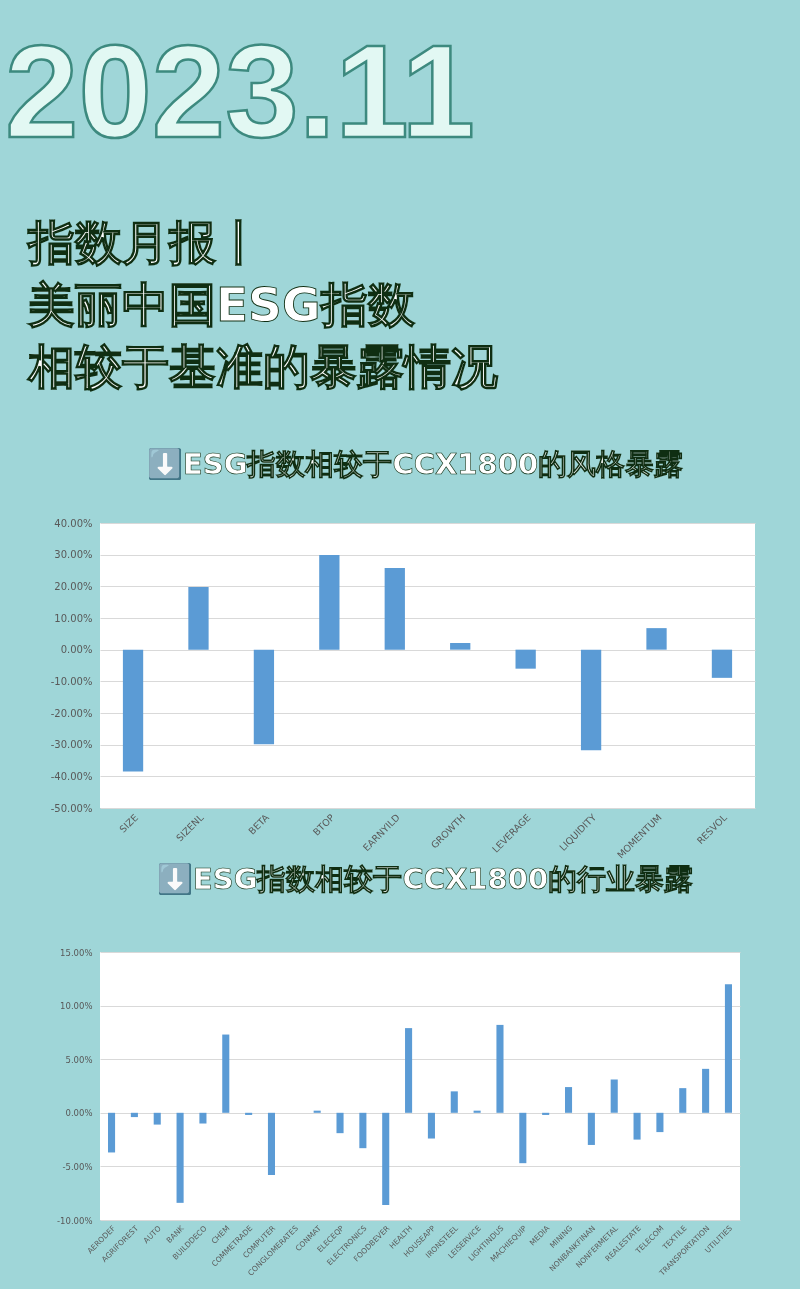  Describe the element at coordinates (71, 745) in the screenshot. I see `y-tick-label: -30.00%` at that location.